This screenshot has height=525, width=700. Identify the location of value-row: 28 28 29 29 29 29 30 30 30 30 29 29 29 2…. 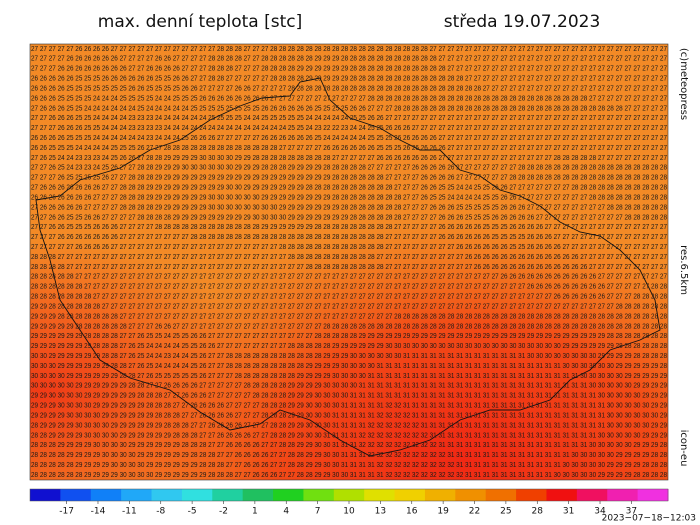
(349, 435).